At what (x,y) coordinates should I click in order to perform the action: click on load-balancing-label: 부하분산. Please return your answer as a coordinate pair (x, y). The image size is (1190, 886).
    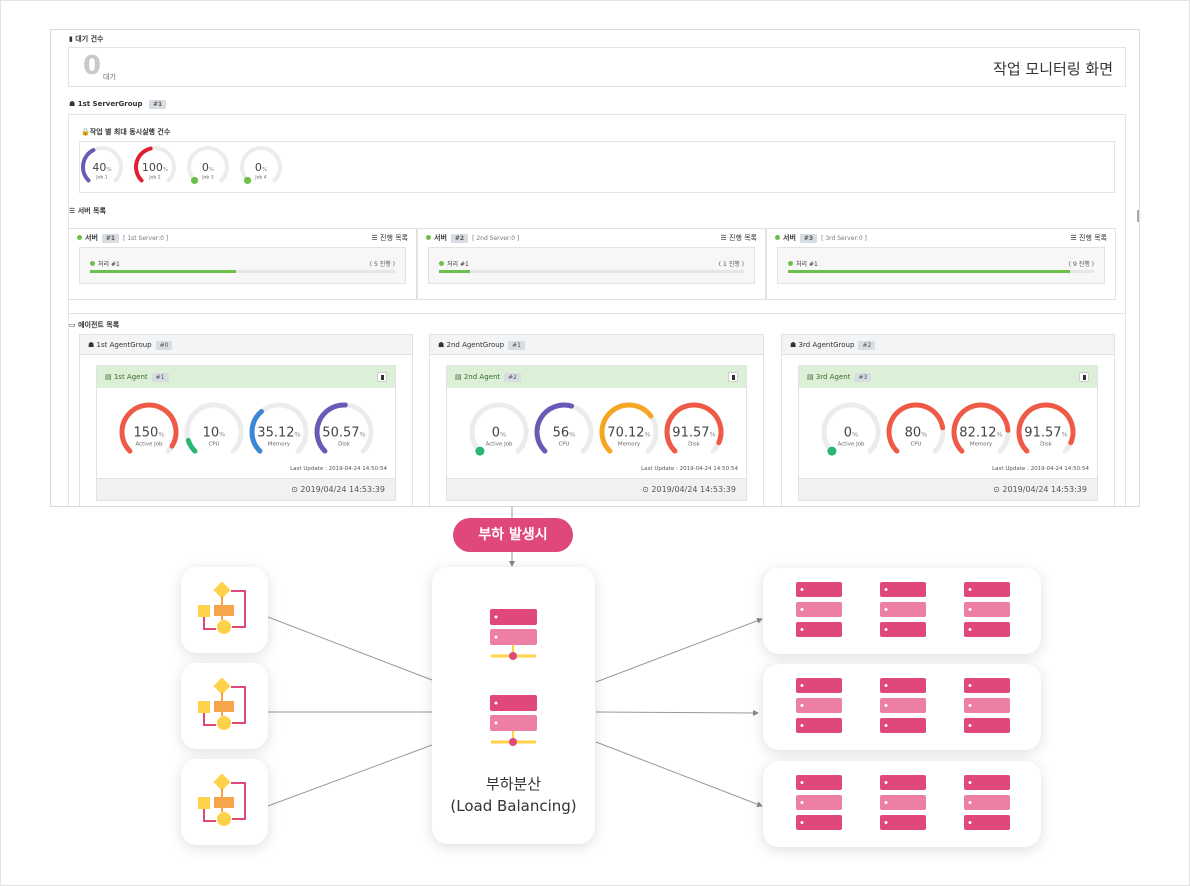
    Looking at the image, I should click on (513, 784).